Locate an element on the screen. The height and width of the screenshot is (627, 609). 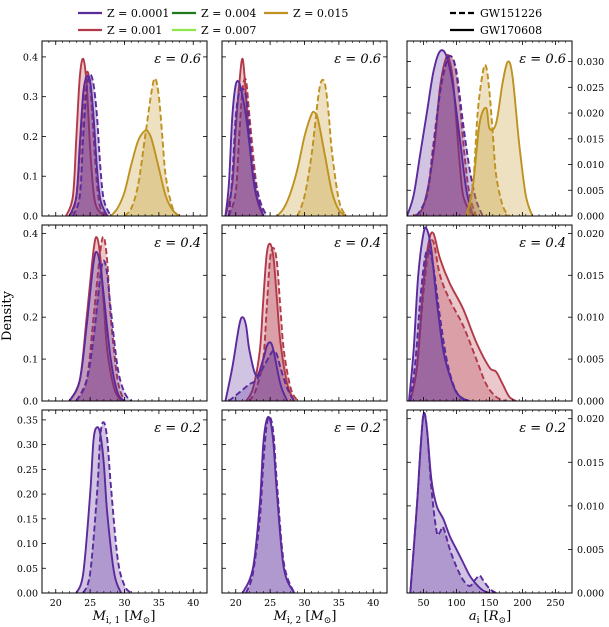
density-line-z0001-gw170608 is located at coordinates (85, 136).